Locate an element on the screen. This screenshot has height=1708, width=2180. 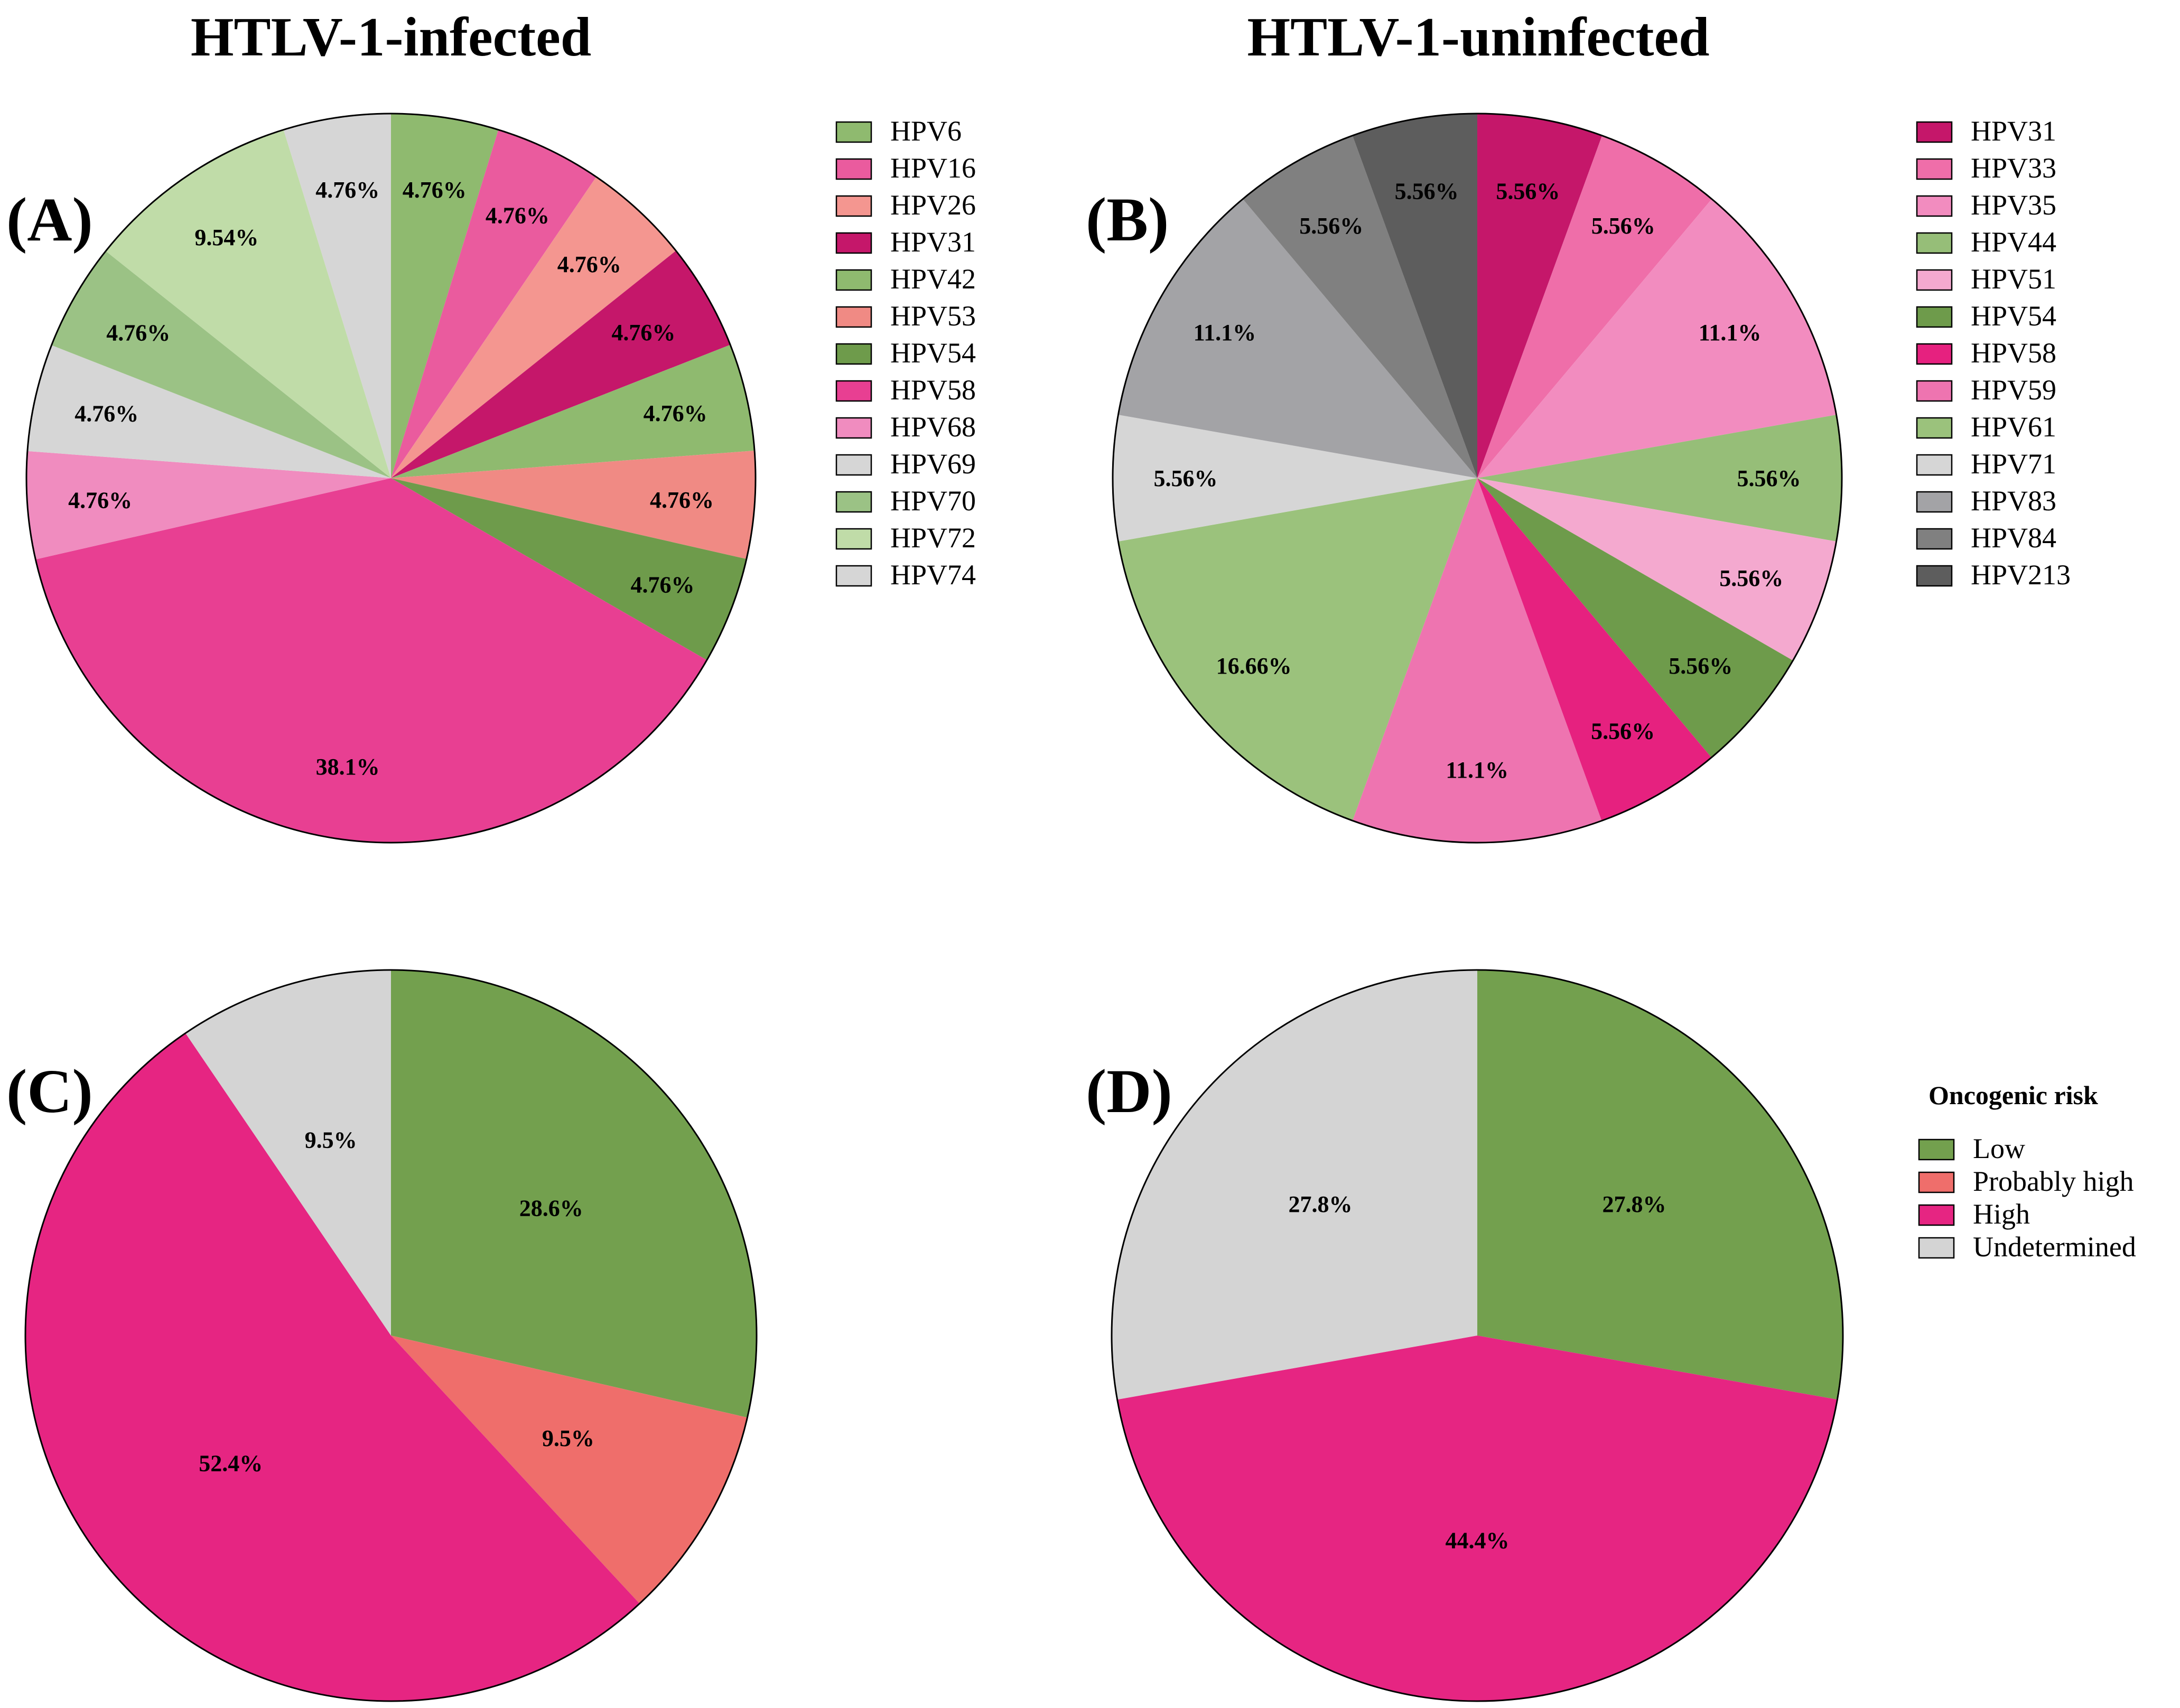
legend-label-hpv84: HPV84 is located at coordinates (2013, 538).